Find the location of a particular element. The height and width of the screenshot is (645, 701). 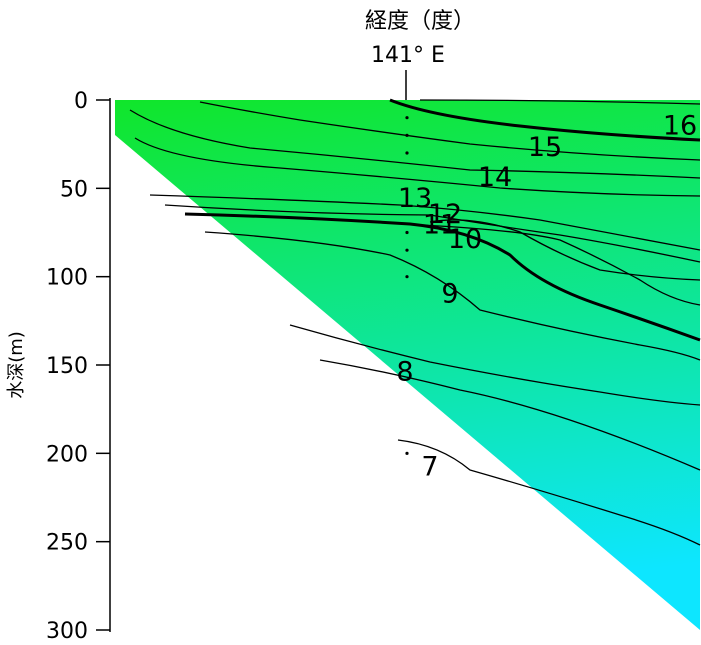

y-tick-label: 100 is located at coordinates (67, 278).